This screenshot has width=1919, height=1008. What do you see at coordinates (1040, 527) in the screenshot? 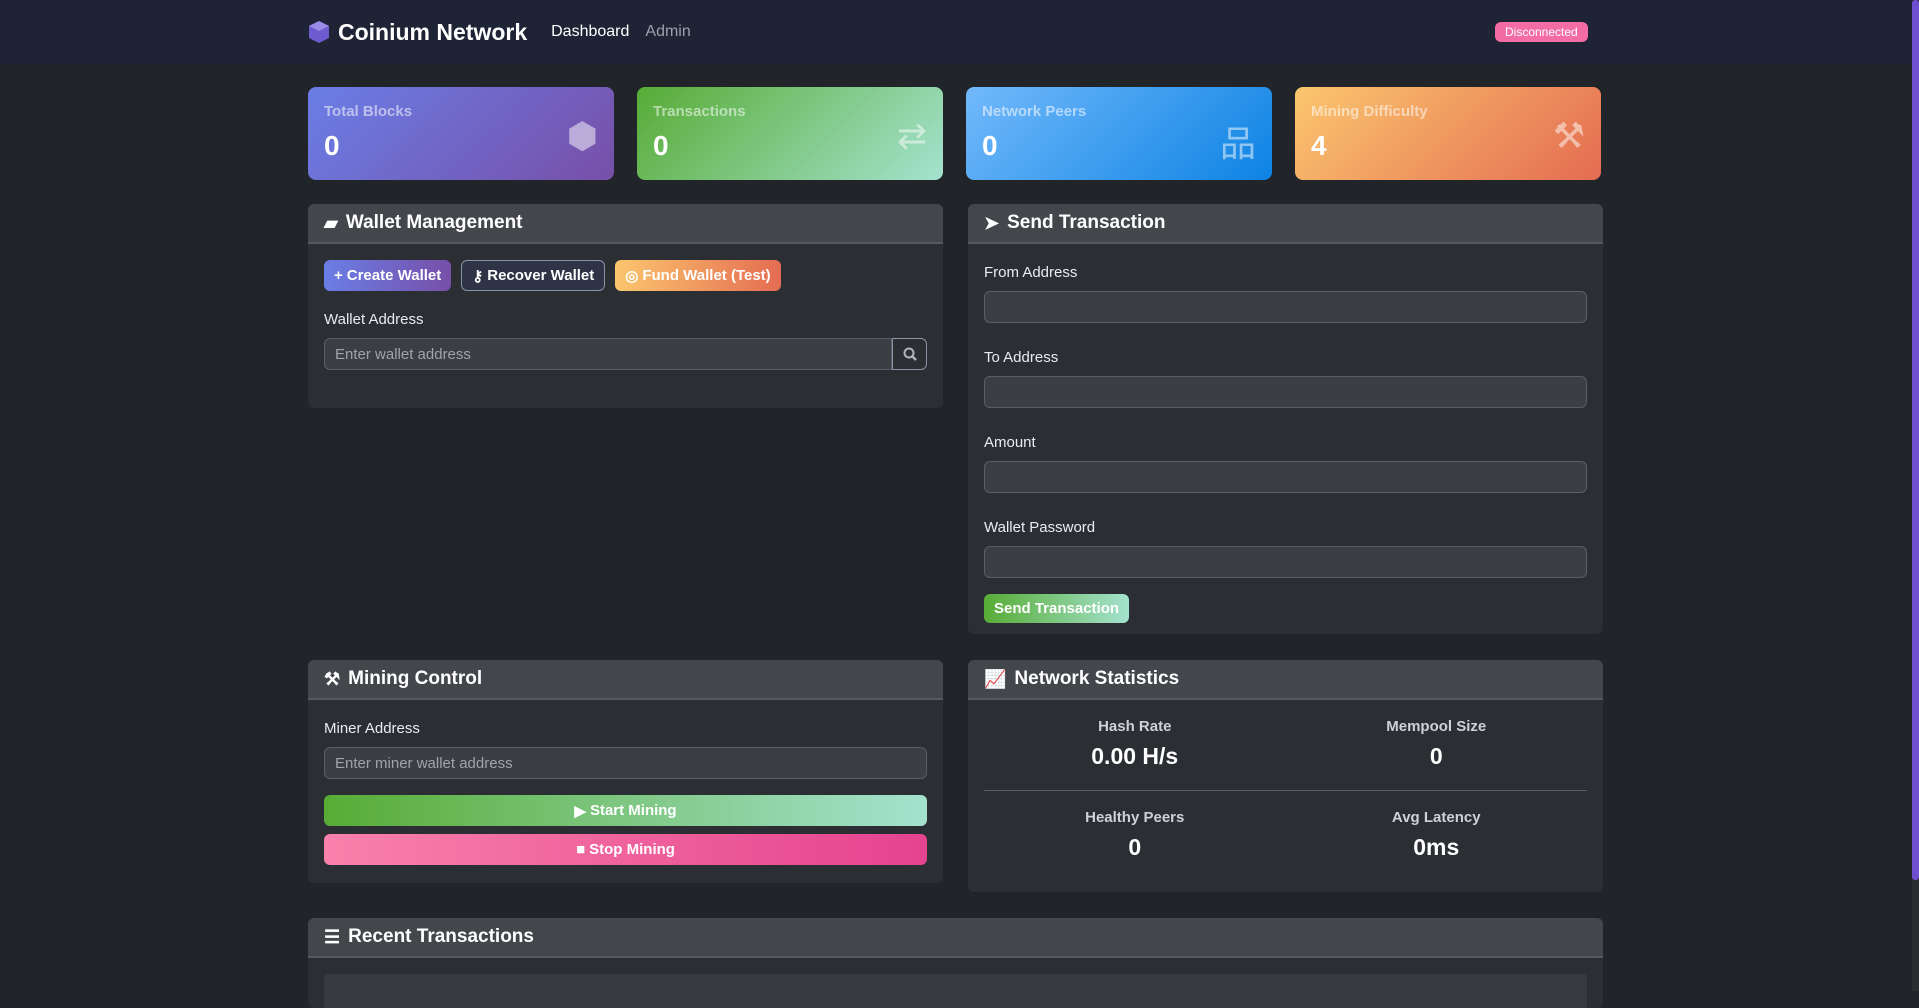
I see `wallet-password-label: Wallet Password` at bounding box center [1040, 527].